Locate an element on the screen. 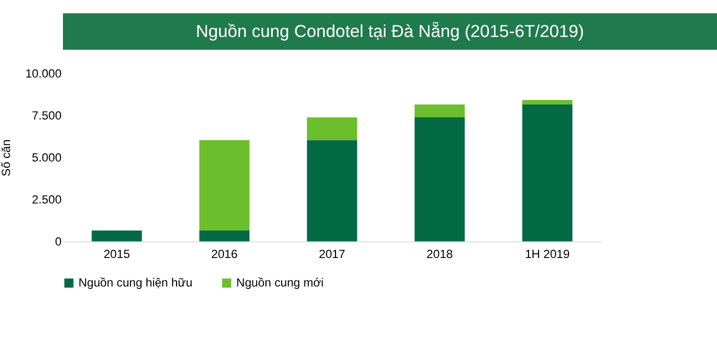 The width and height of the screenshot is (717, 346). x-tick-label: 2018 is located at coordinates (440, 254).